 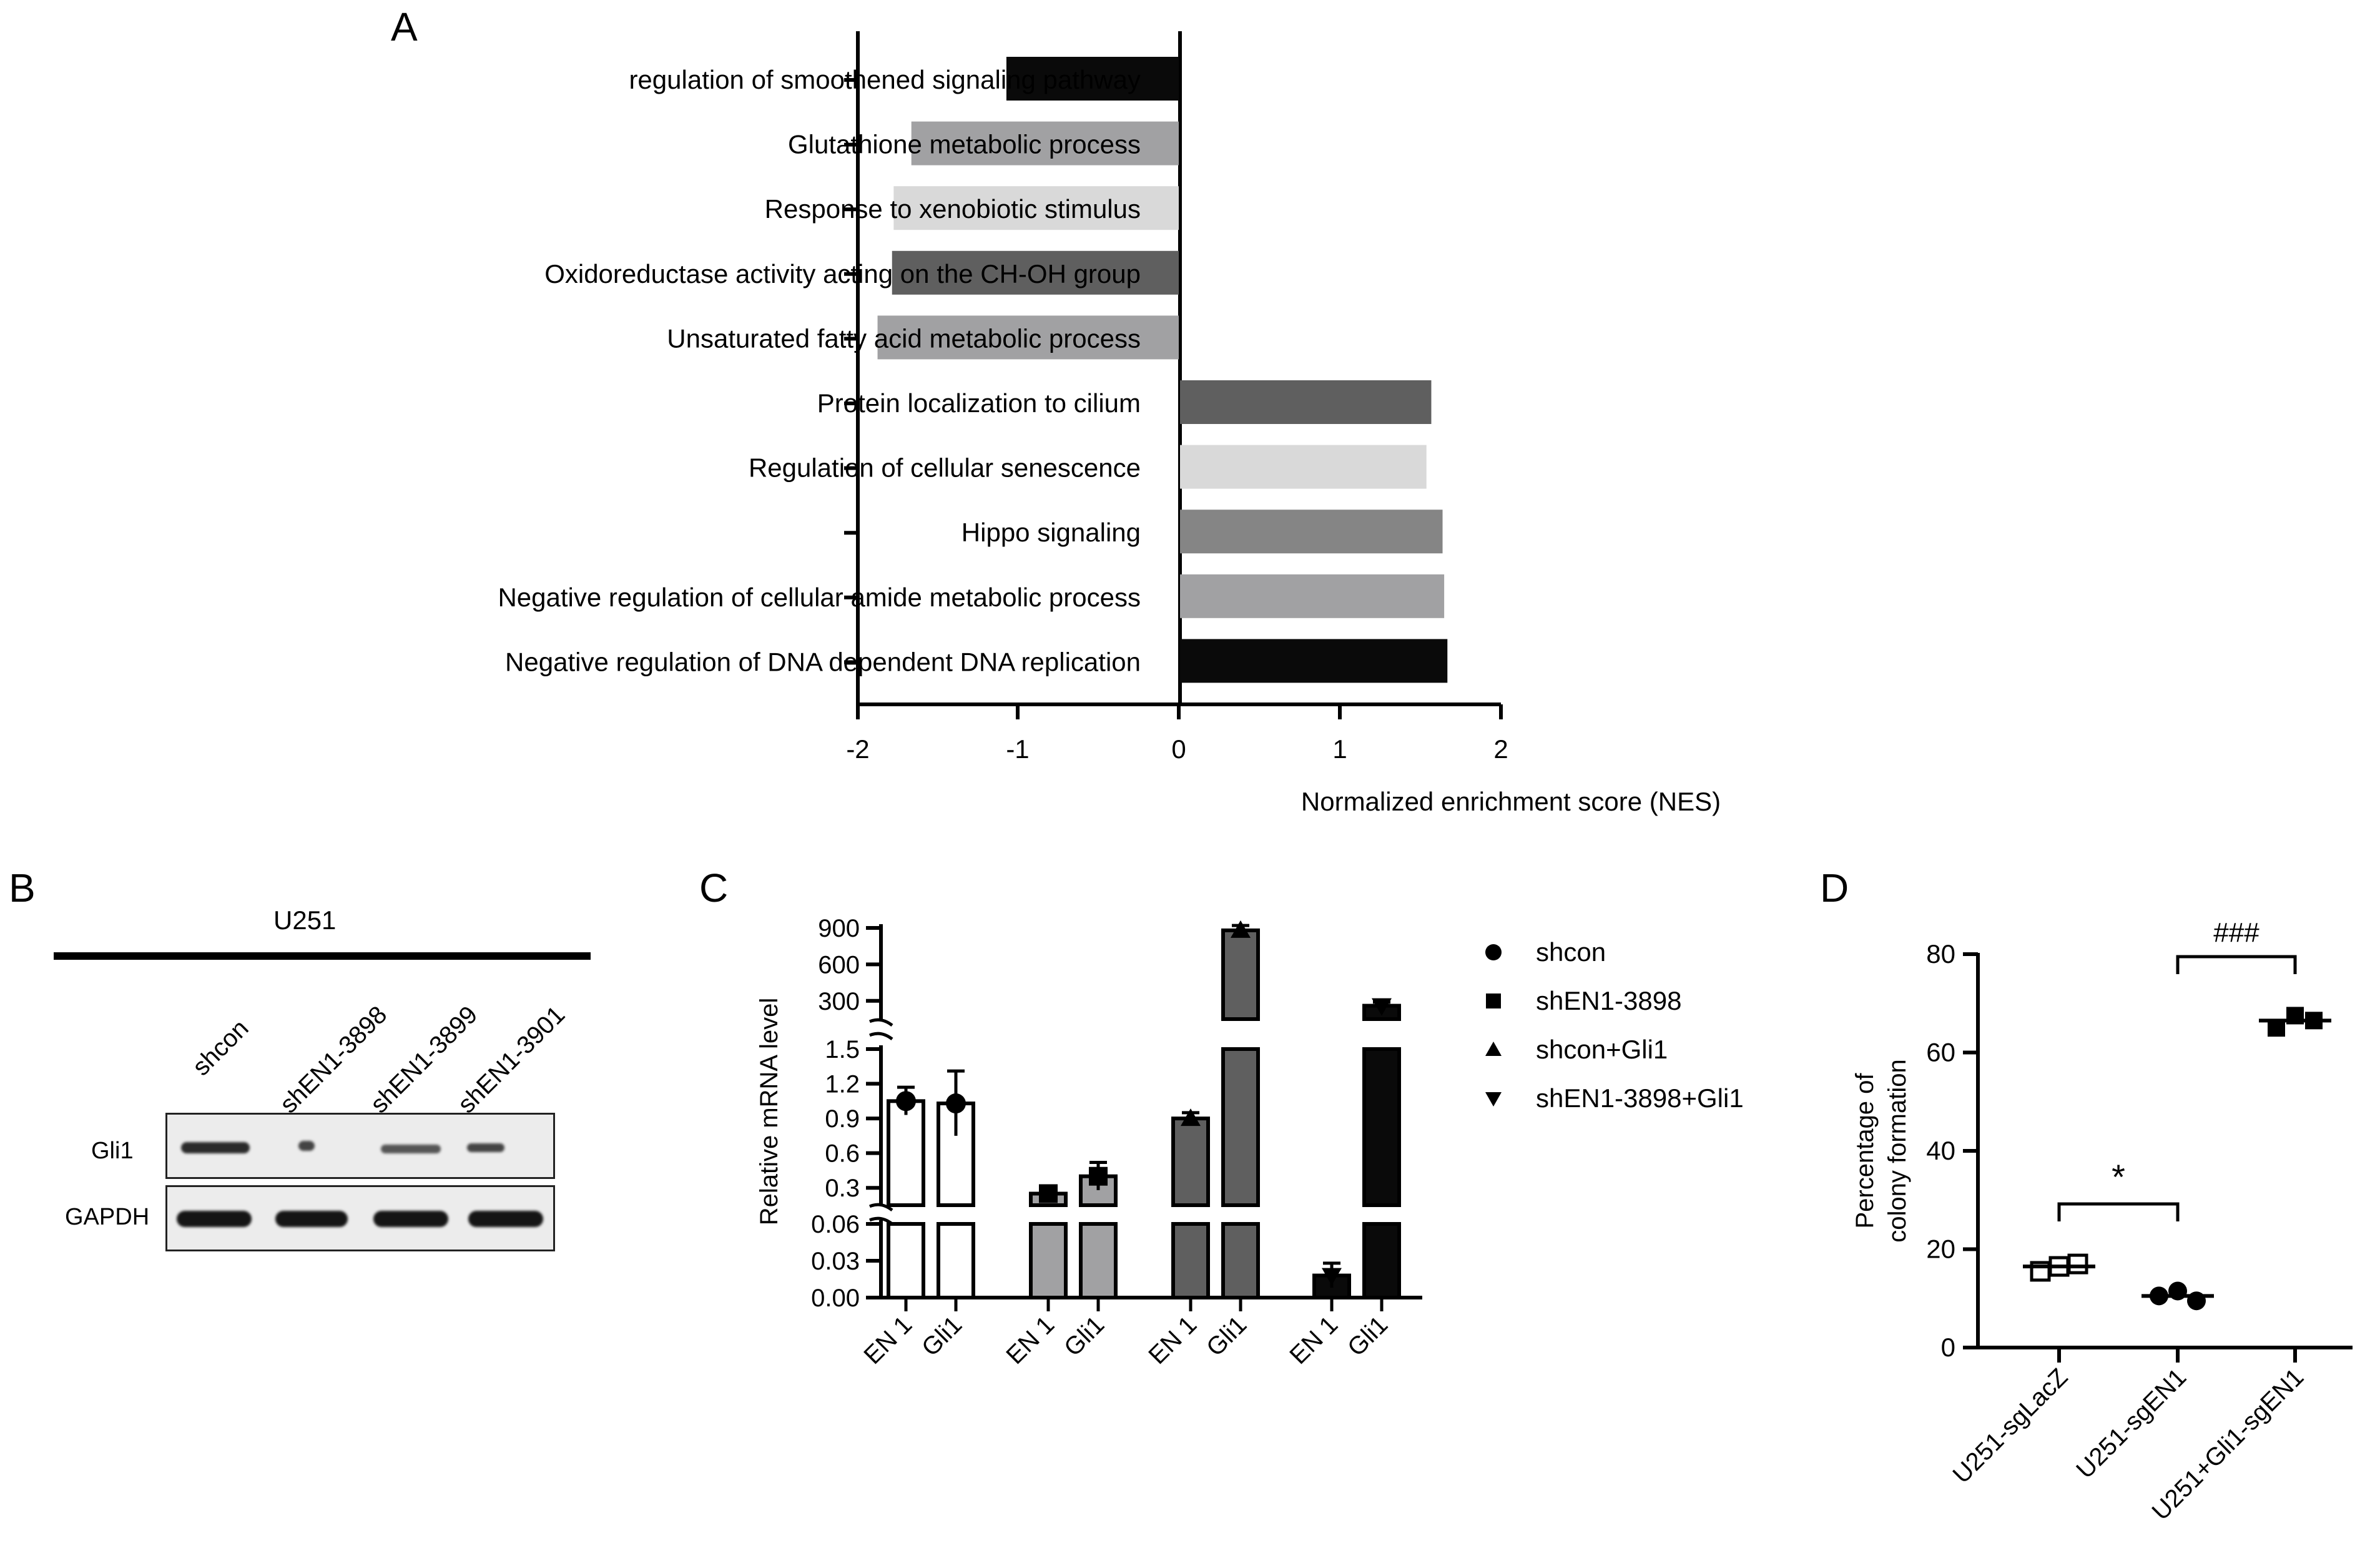 I want to click on blot-title-bar, so click(x=322, y=956).